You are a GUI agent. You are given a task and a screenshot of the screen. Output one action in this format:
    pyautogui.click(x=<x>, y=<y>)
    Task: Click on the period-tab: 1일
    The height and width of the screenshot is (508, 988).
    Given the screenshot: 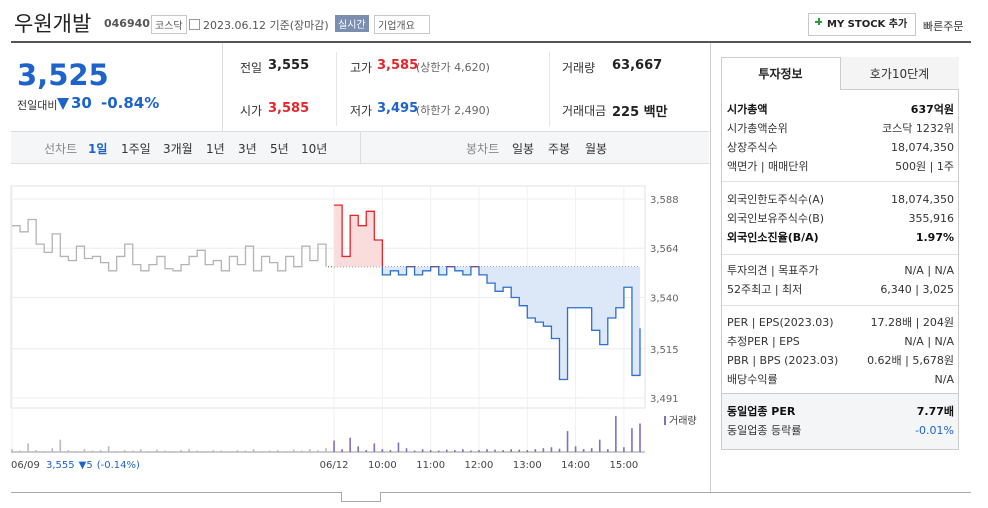 What is the action you would take?
    pyautogui.click(x=98, y=149)
    